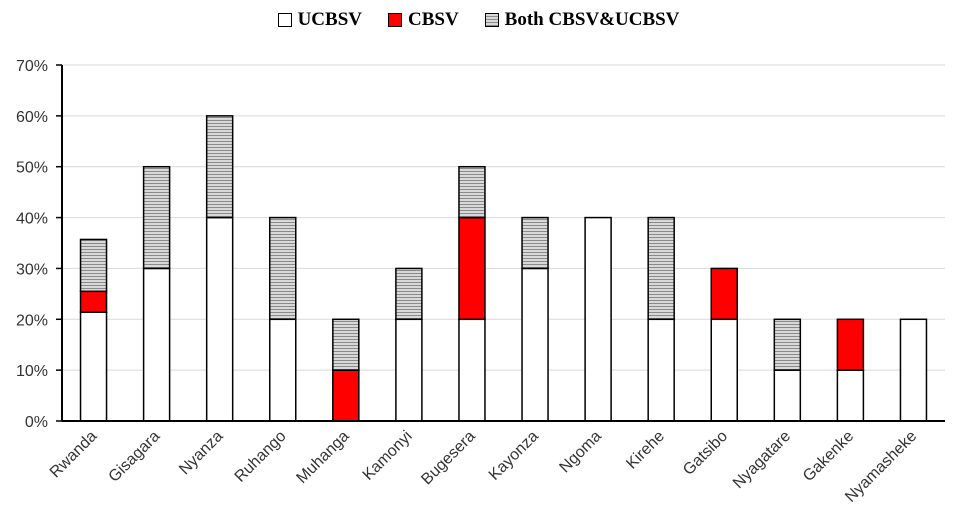 This screenshot has height=529, width=957. I want to click on x-tick-label: Ruhango, so click(261, 457).